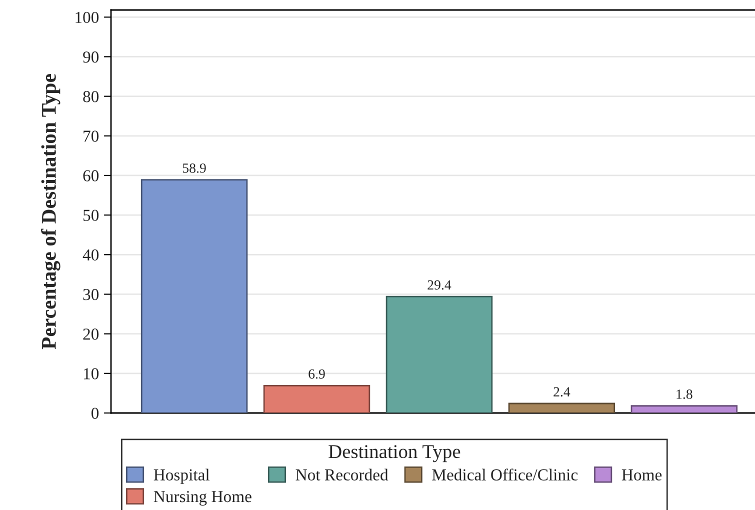 Image resolution: width=755 pixels, height=510 pixels. I want to click on data-label: 58.9, so click(194, 168).